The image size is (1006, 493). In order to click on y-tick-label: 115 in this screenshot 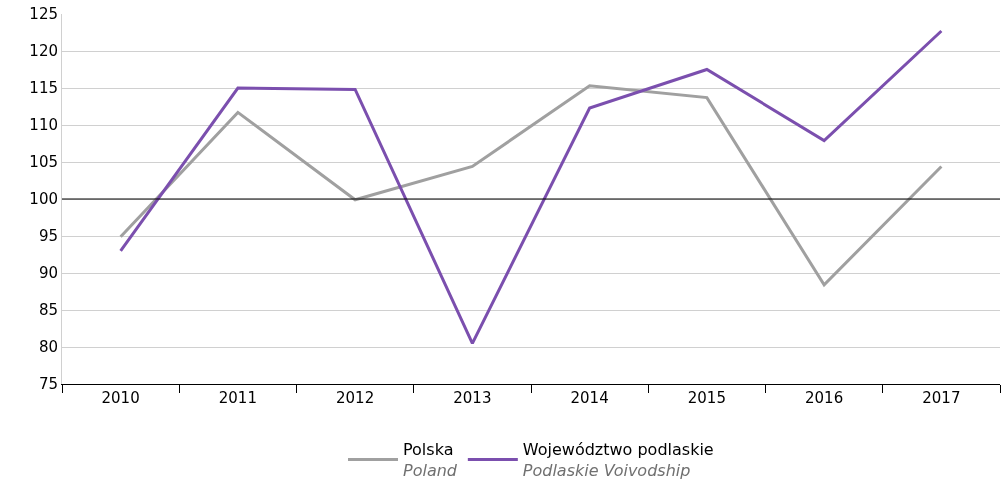, I will do `click(43, 88)`.